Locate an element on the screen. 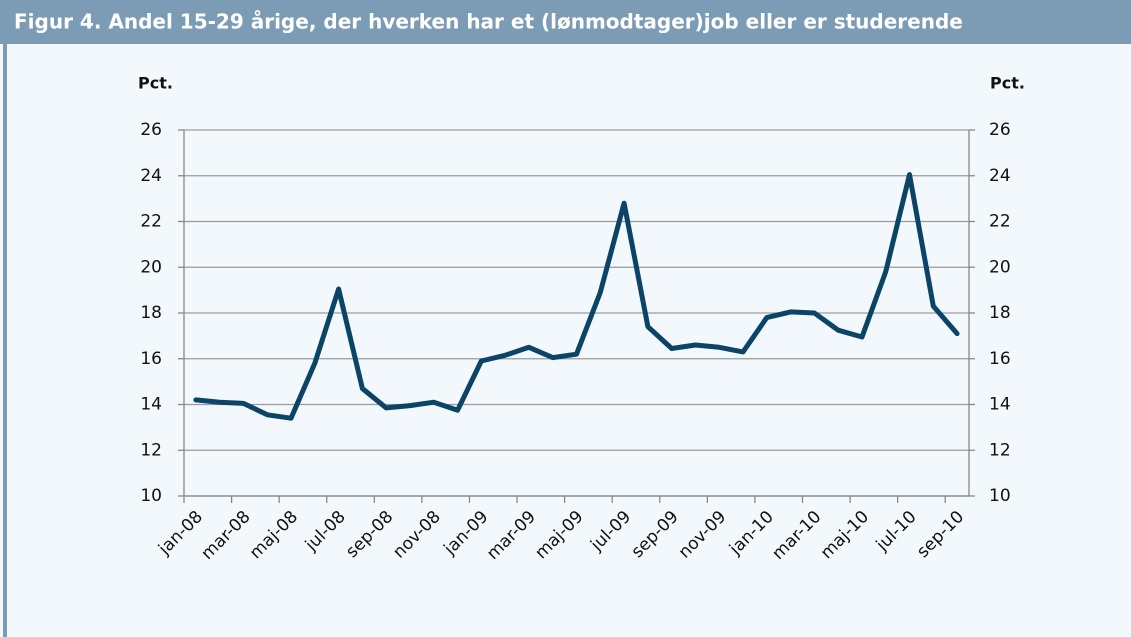 The width and height of the screenshot is (1131, 637). y2-tick-label: 12 is located at coordinates (1000, 450).